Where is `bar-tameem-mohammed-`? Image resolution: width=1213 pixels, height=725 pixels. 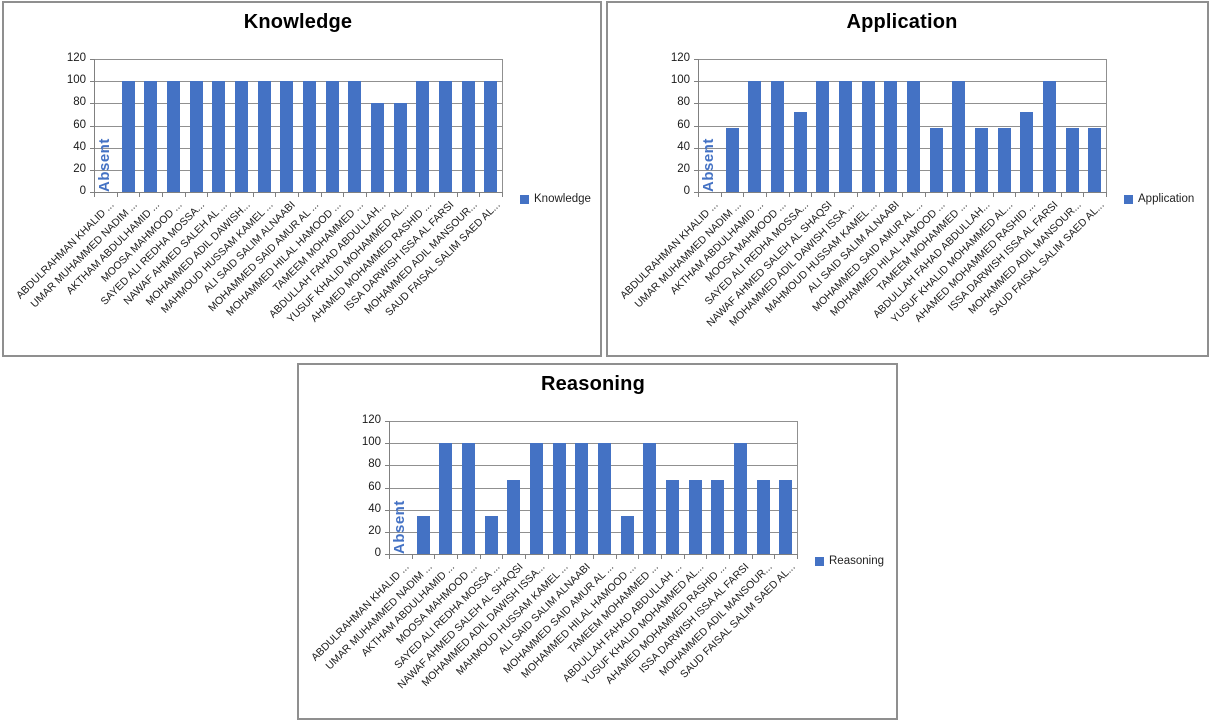 bar-tameem-mohammed- is located at coordinates (650, 498).